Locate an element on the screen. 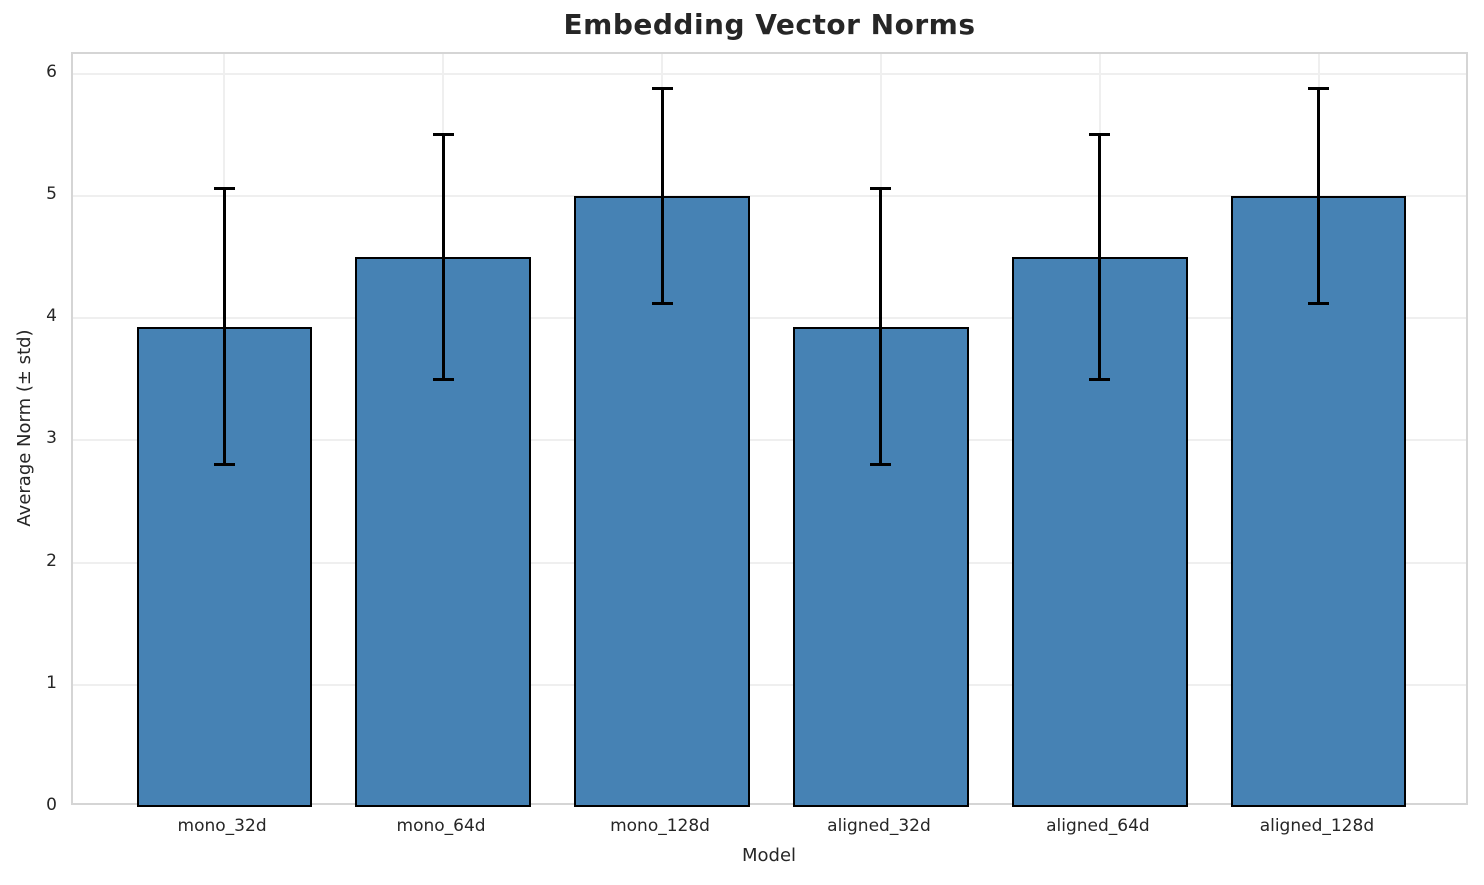 This screenshot has width=1484, height=885. x-tick-label: mono_32d is located at coordinates (222, 826).